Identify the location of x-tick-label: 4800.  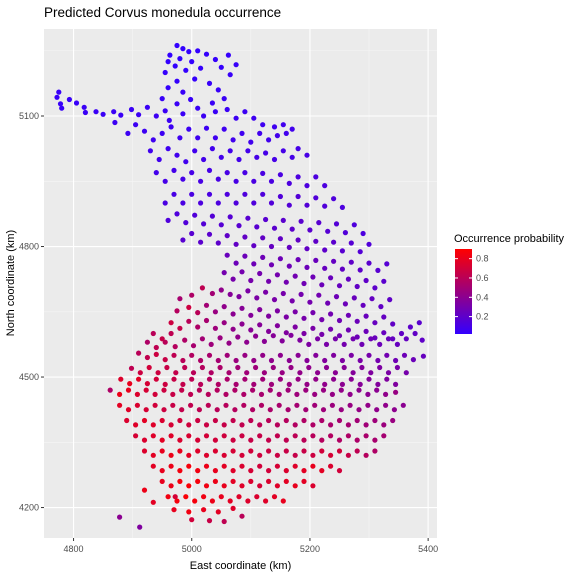
(74, 549).